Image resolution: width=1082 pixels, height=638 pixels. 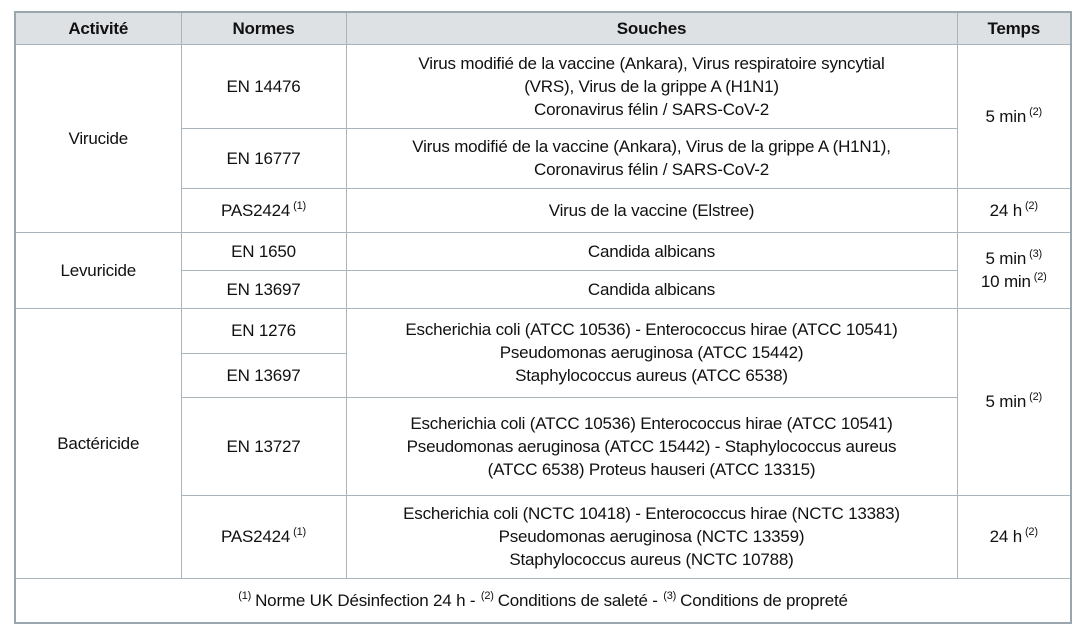 I want to click on footnote-ref-2: (2), so click(x=487, y=596).